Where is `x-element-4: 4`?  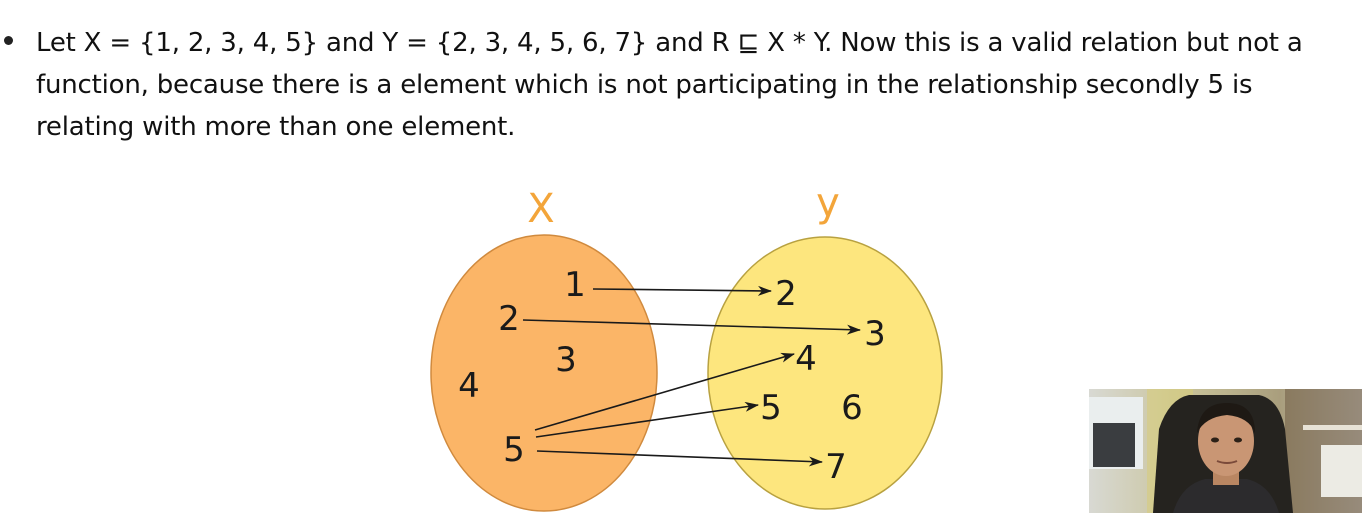
x-element-4: 4 is located at coordinates (469, 386).